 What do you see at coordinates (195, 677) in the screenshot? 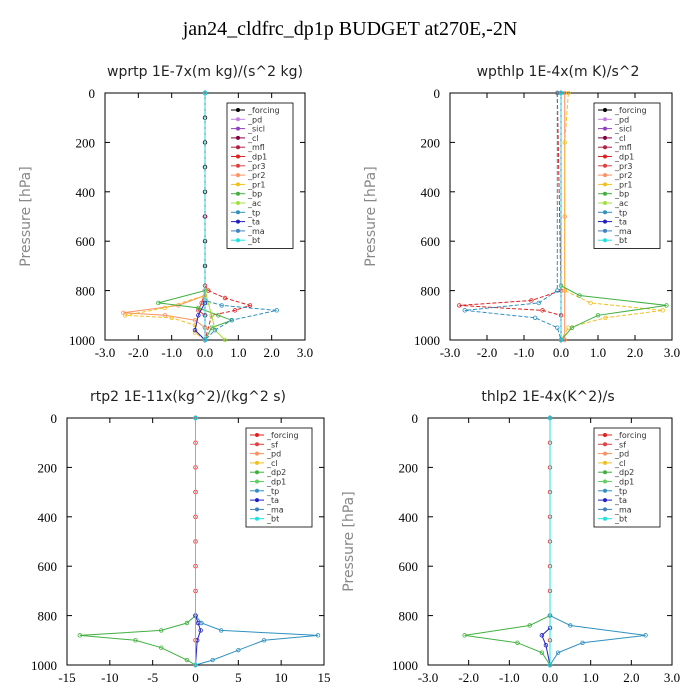
I see `x-tick-label: 0` at bounding box center [195, 677].